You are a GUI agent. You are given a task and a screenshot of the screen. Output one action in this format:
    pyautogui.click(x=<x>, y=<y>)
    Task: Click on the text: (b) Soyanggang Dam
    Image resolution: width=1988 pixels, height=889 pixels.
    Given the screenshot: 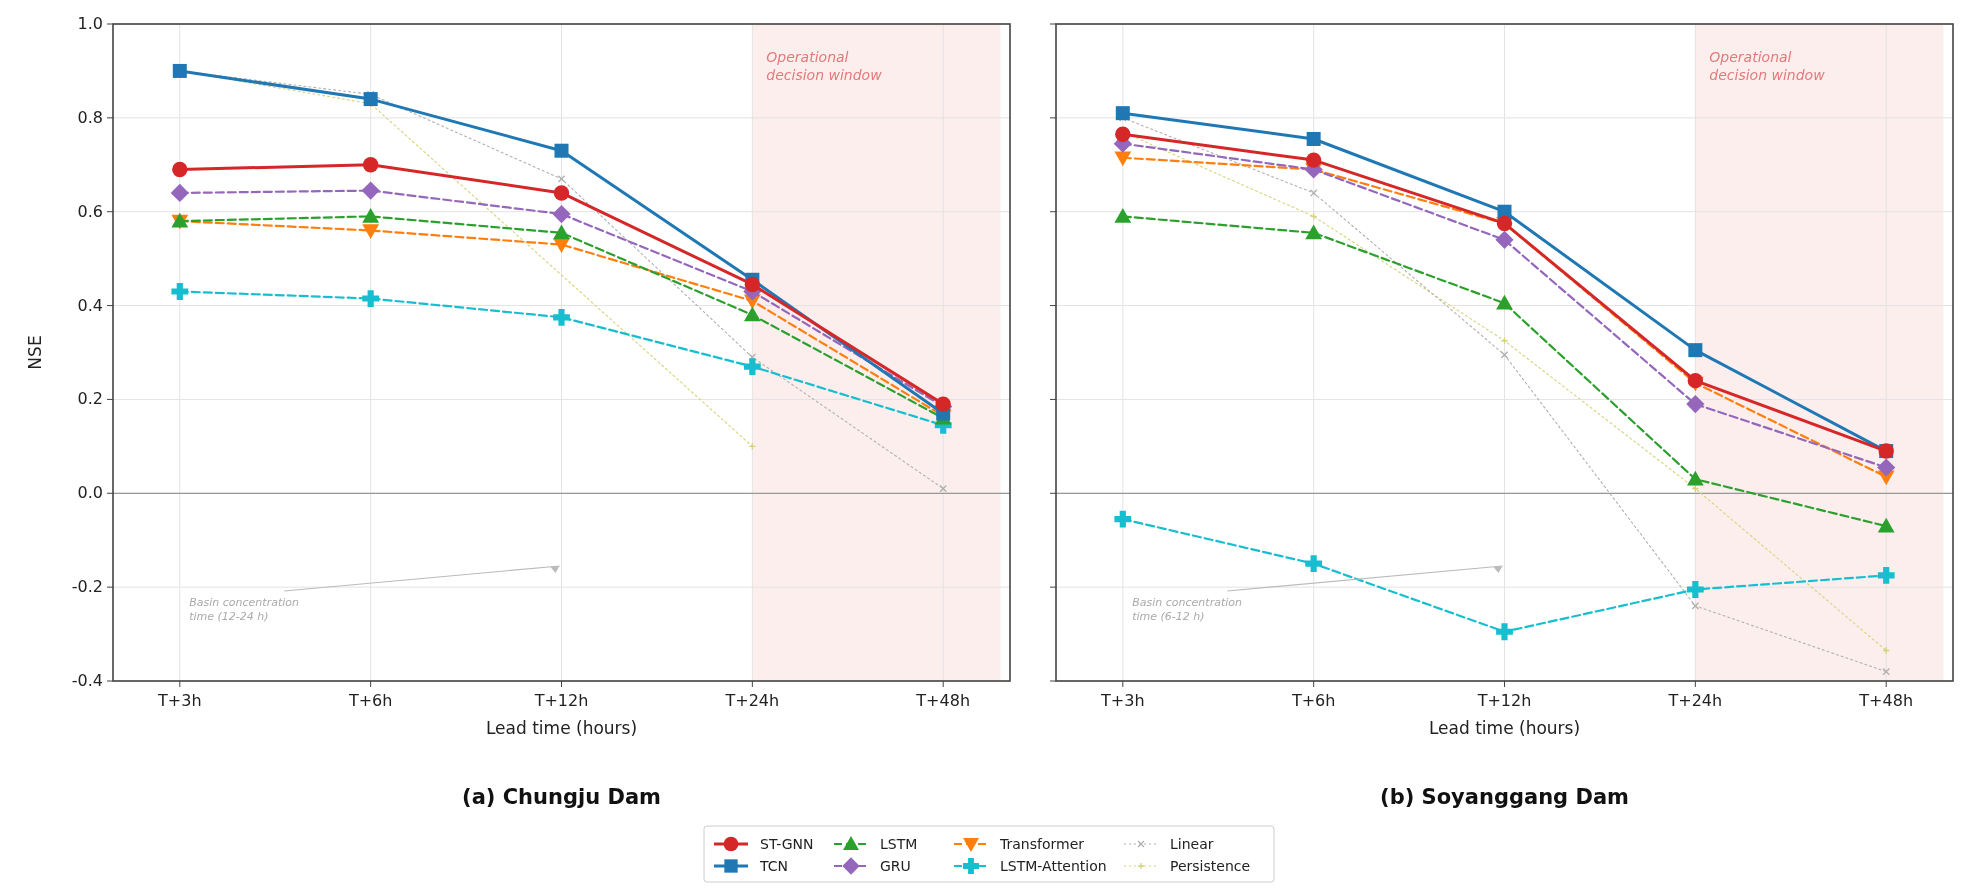 What is the action you would take?
    pyautogui.click(x=1504, y=797)
    